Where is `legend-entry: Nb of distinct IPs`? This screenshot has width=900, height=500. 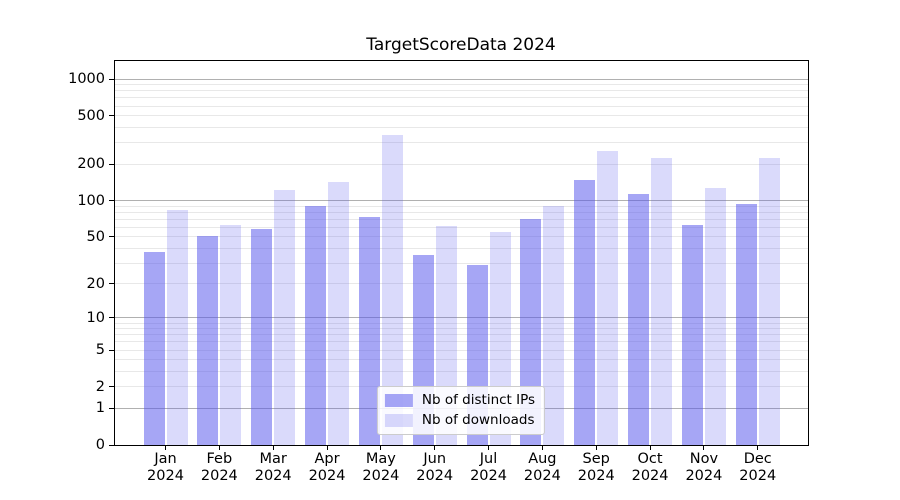 legend-entry: Nb of distinct IPs is located at coordinates (460, 400).